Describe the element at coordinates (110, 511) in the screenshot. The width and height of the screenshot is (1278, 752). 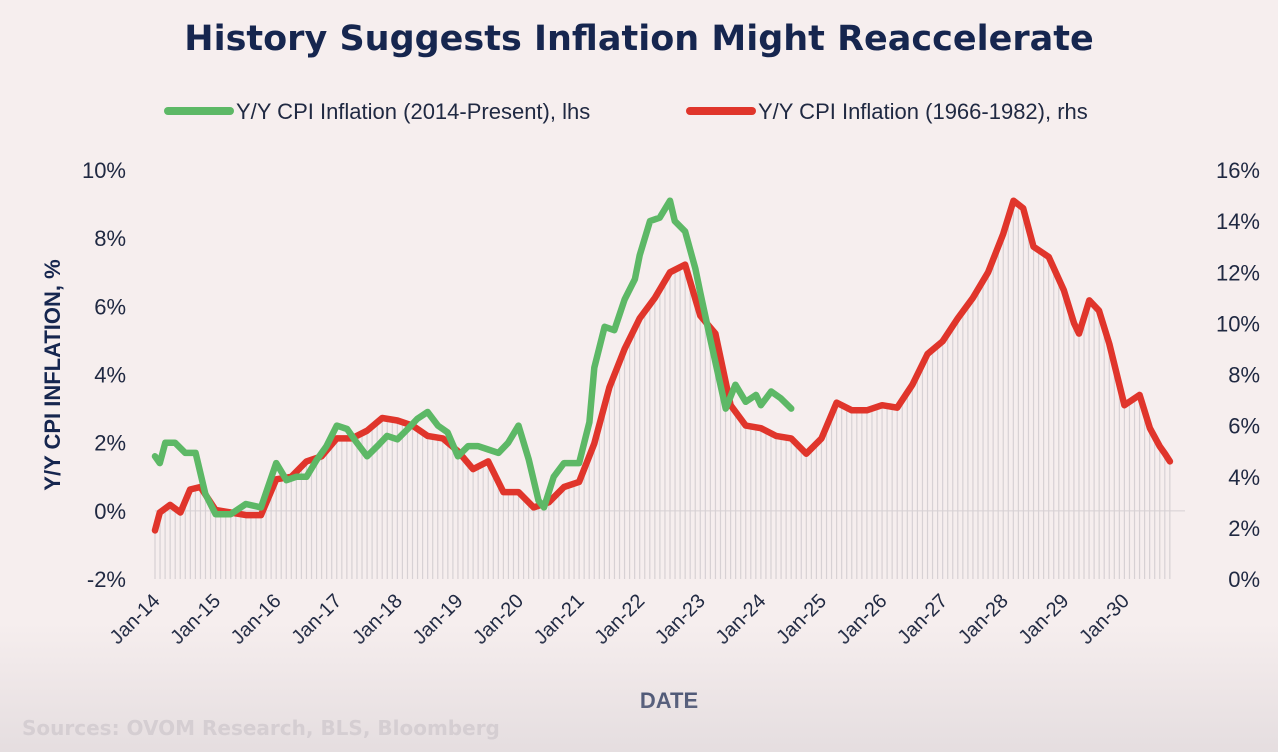
I see `left-tick-label: 0%` at that location.